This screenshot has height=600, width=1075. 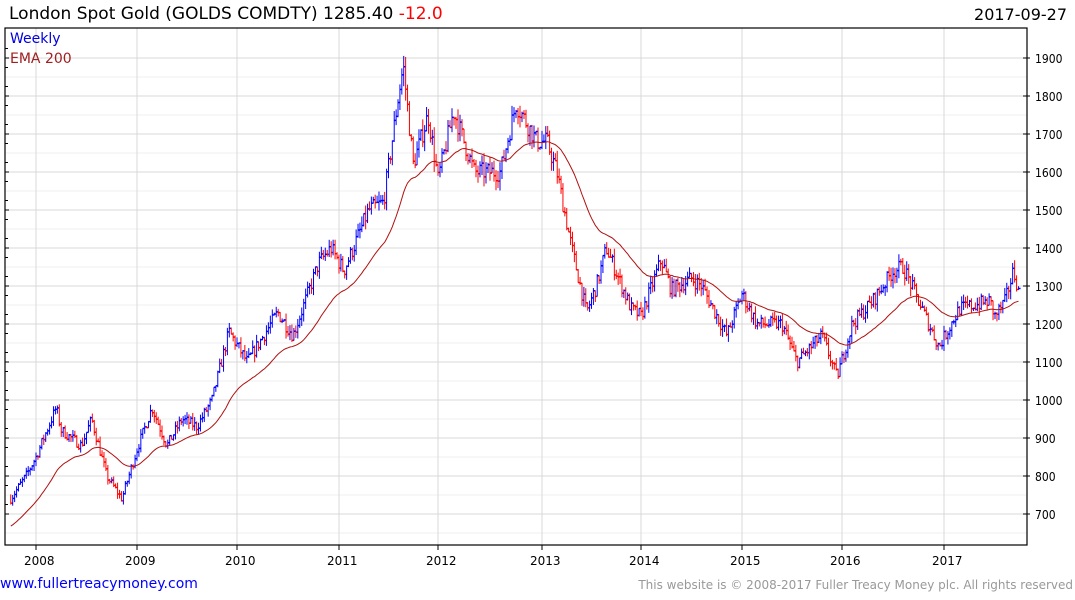 I want to click on last-price: 1285.40, so click(x=358, y=14).